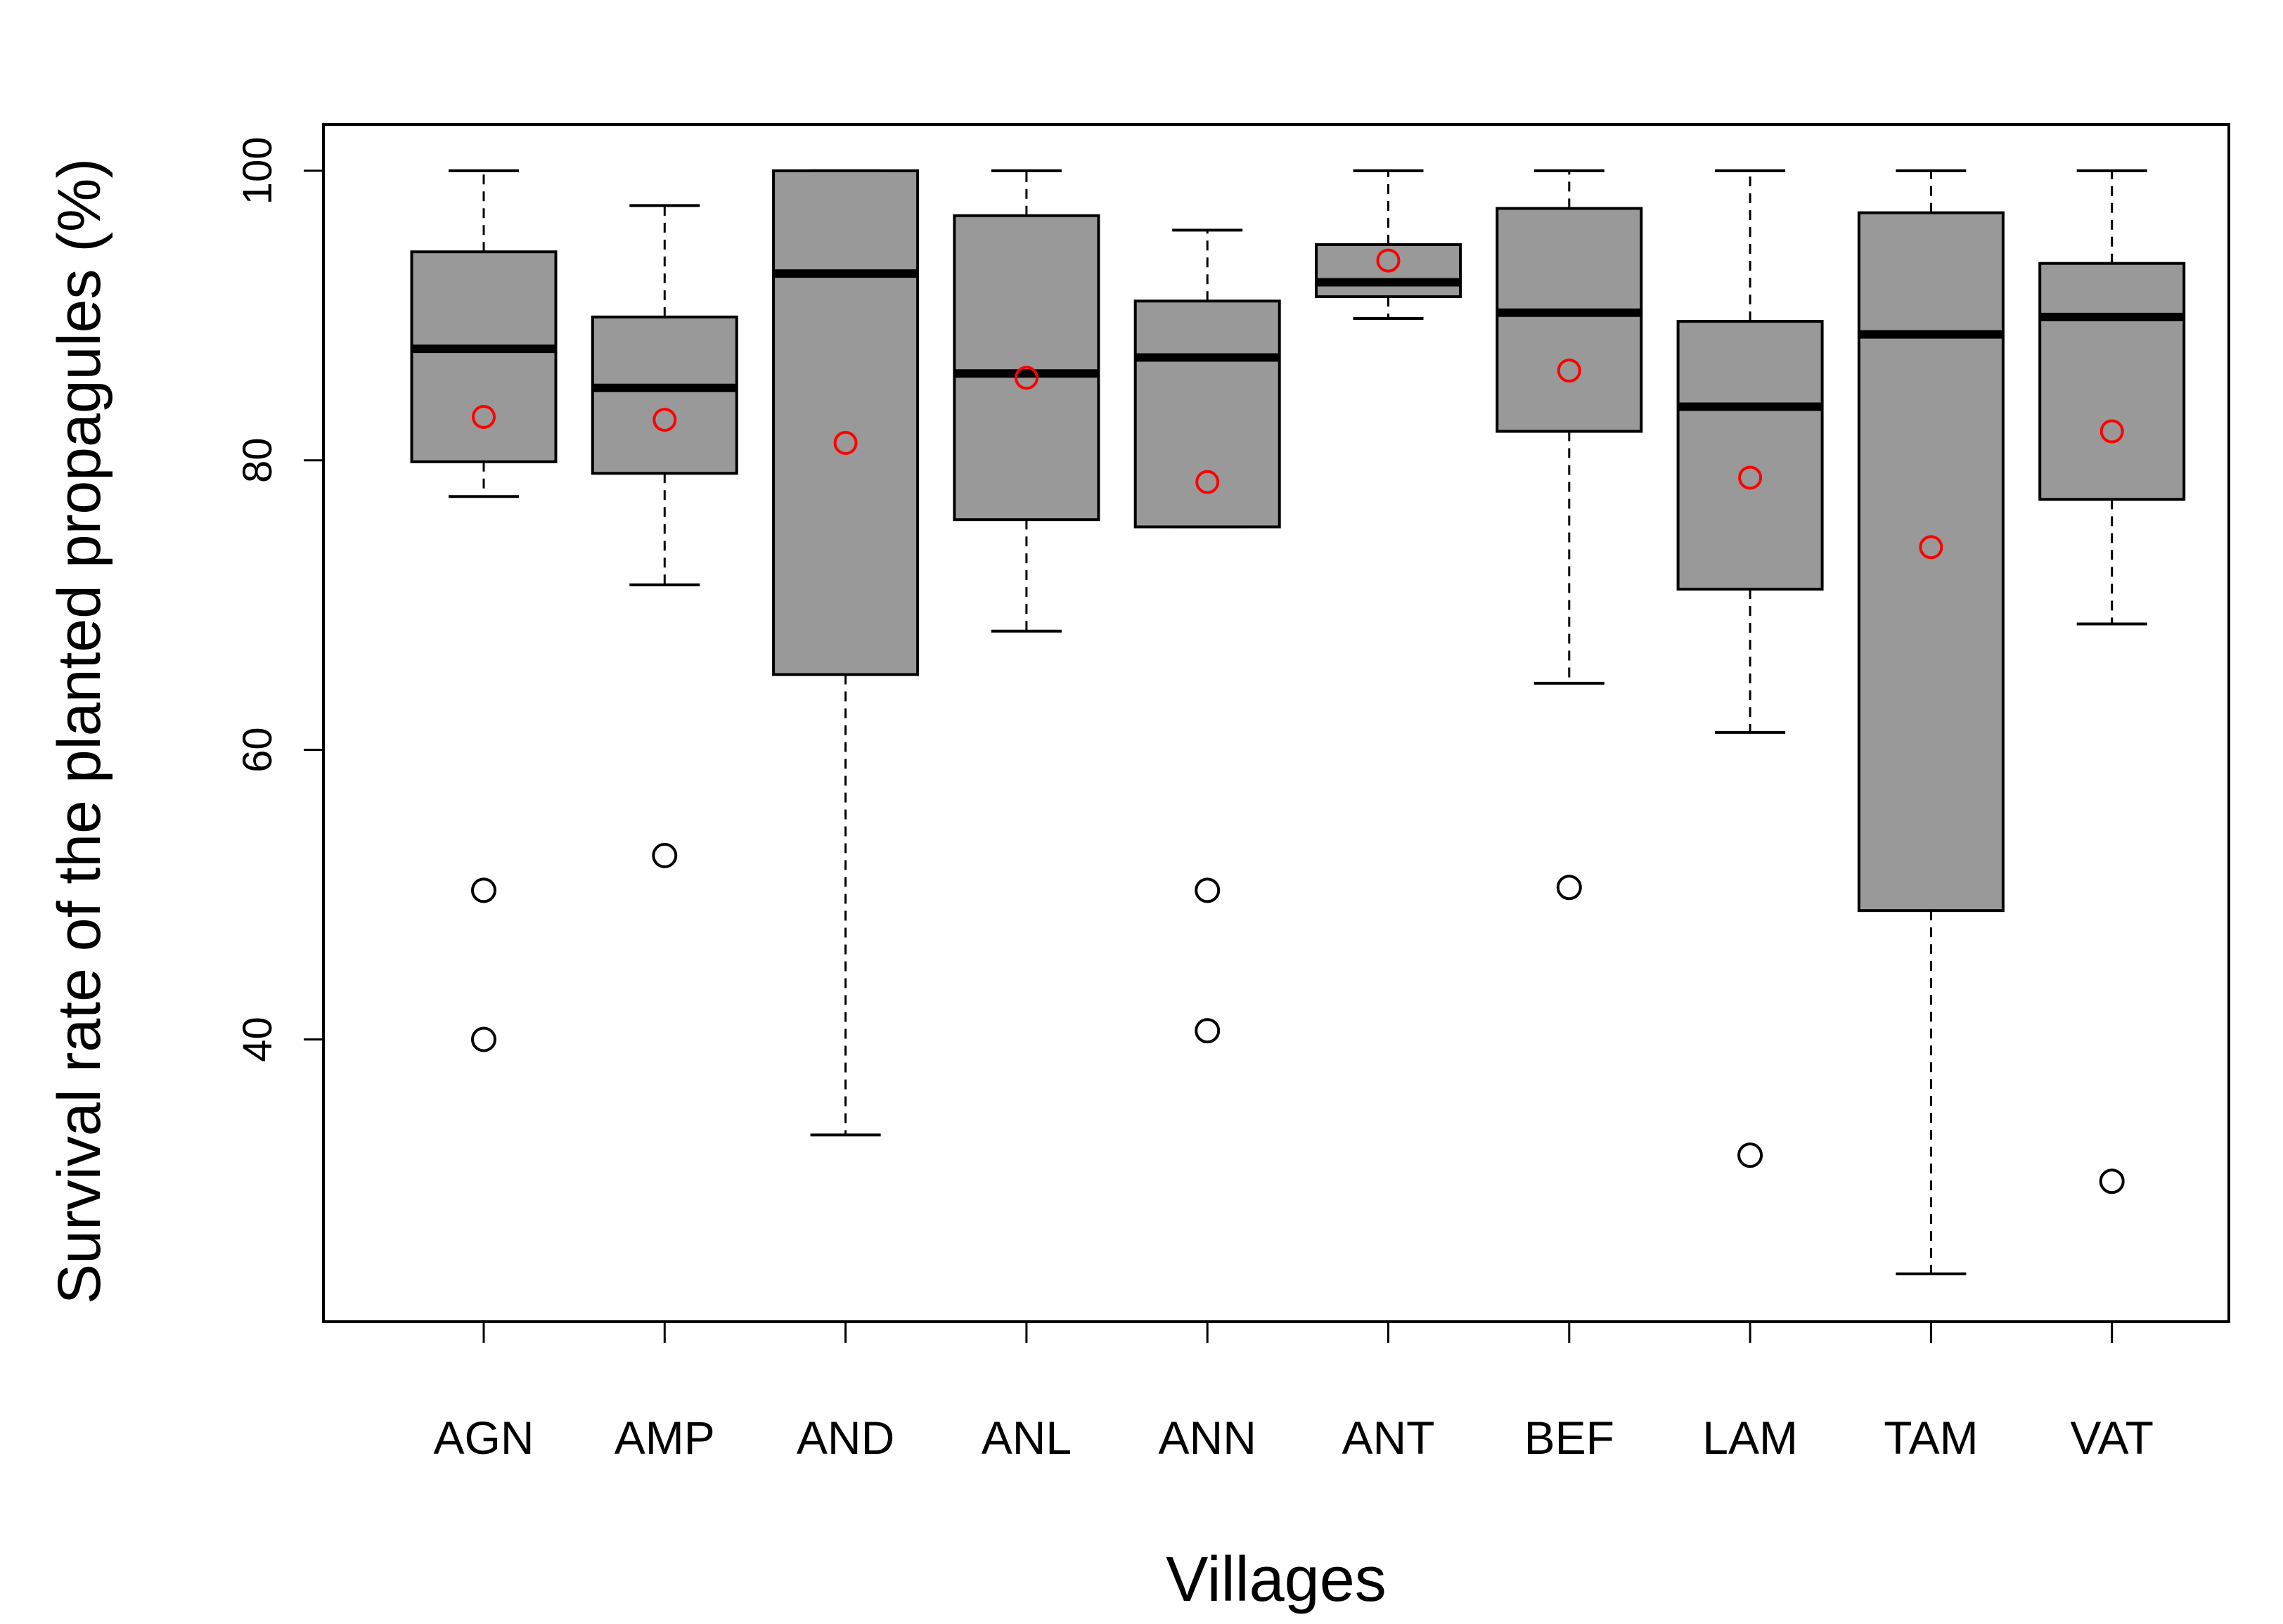 Image resolution: width=2283 pixels, height=1624 pixels. I want to click on x-axis-title: Villages, so click(1276, 1580).